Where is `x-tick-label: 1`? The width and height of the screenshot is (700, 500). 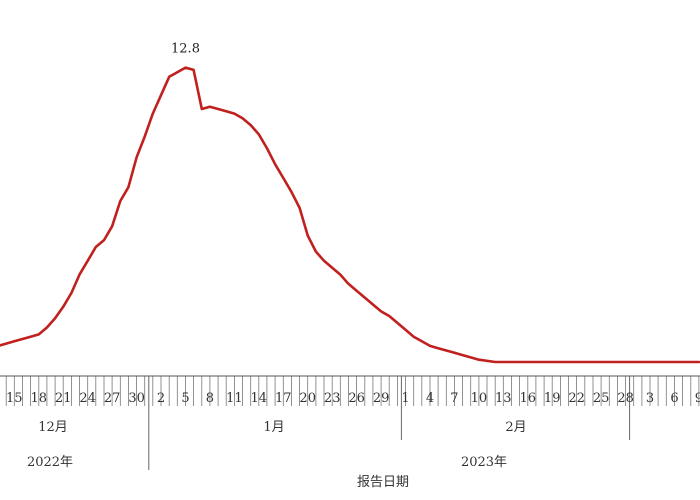 x-tick-label: 1 is located at coordinates (405, 398).